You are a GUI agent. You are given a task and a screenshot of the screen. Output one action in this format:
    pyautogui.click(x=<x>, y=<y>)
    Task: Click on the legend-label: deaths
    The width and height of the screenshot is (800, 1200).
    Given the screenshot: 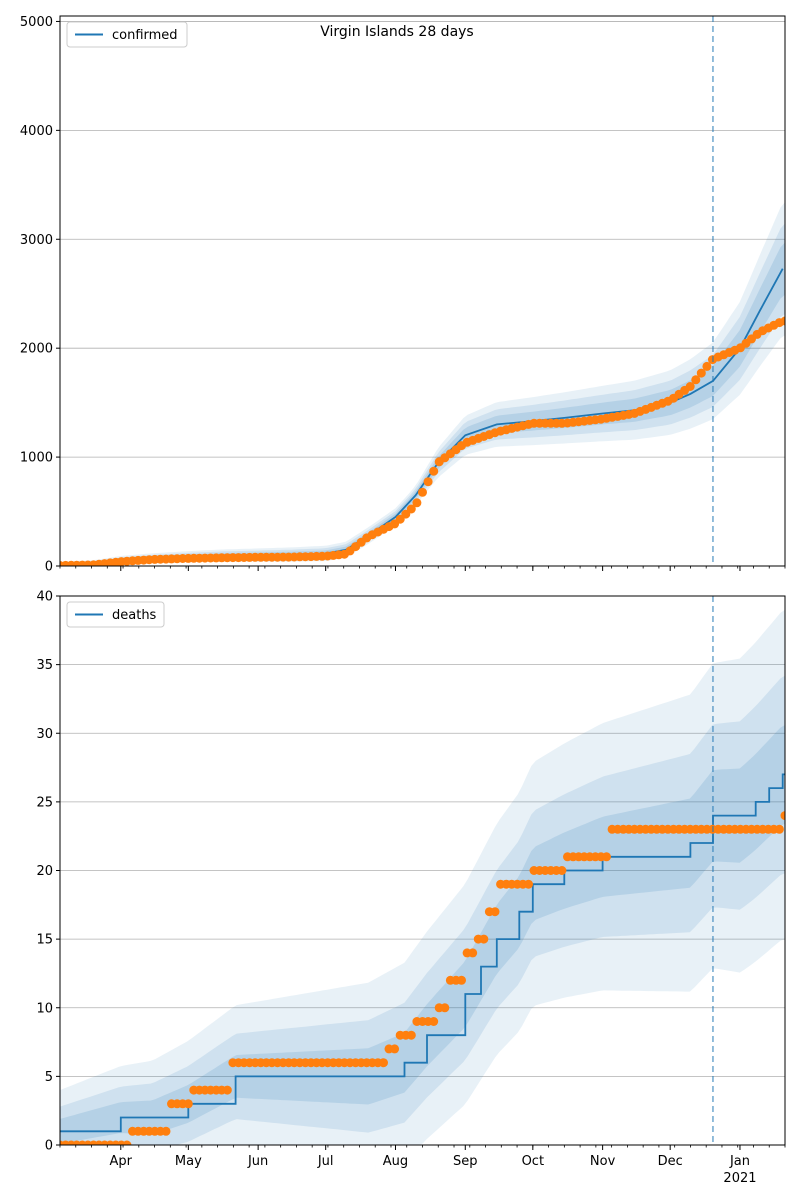 What is the action you would take?
    pyautogui.click(x=134, y=615)
    